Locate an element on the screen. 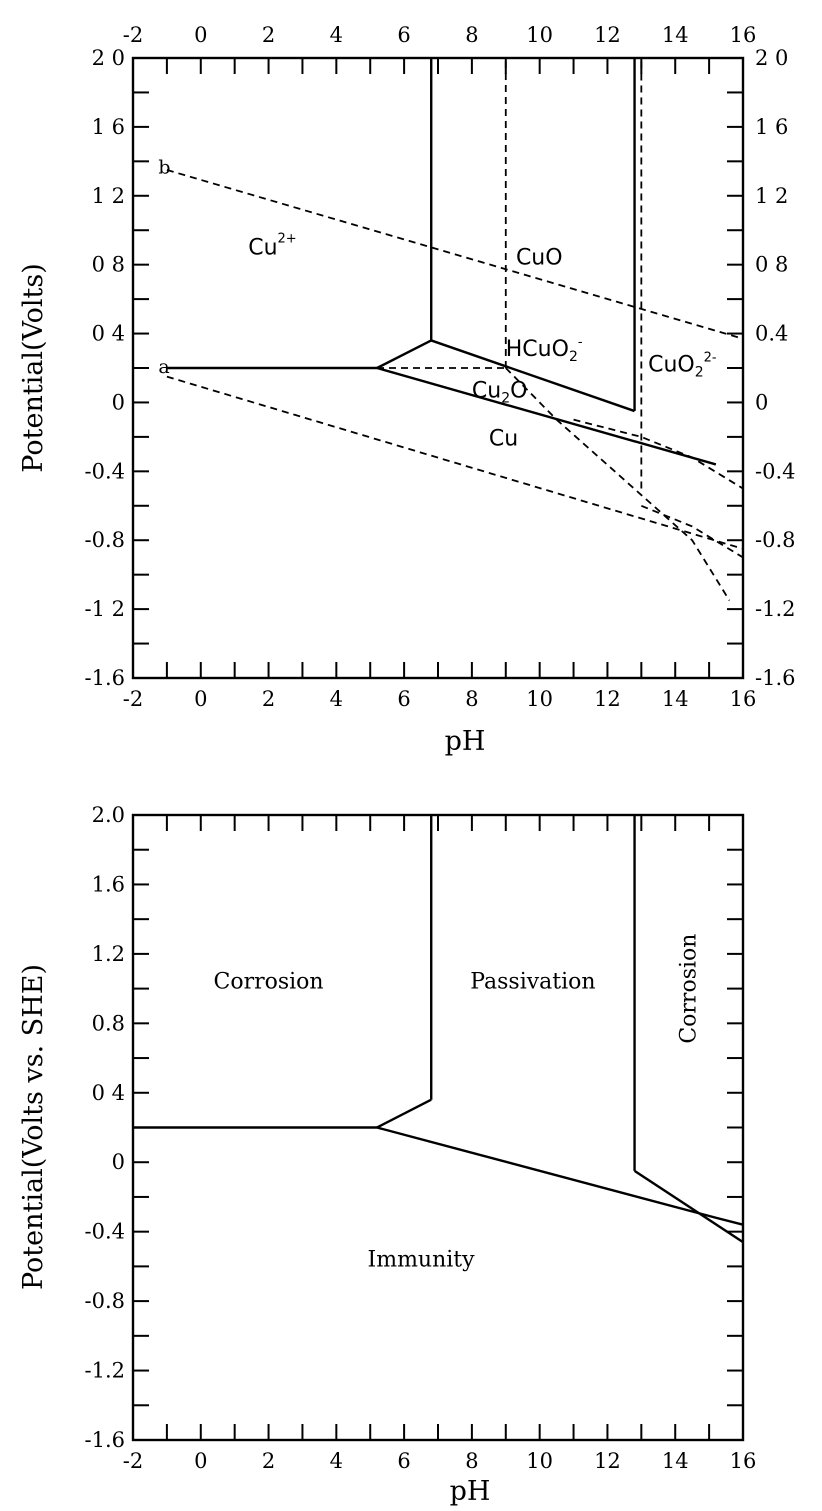 Image resolution: width=822 pixels, height=1511 pixels. x-tick-label-top: 2 is located at coordinates (268, 35).